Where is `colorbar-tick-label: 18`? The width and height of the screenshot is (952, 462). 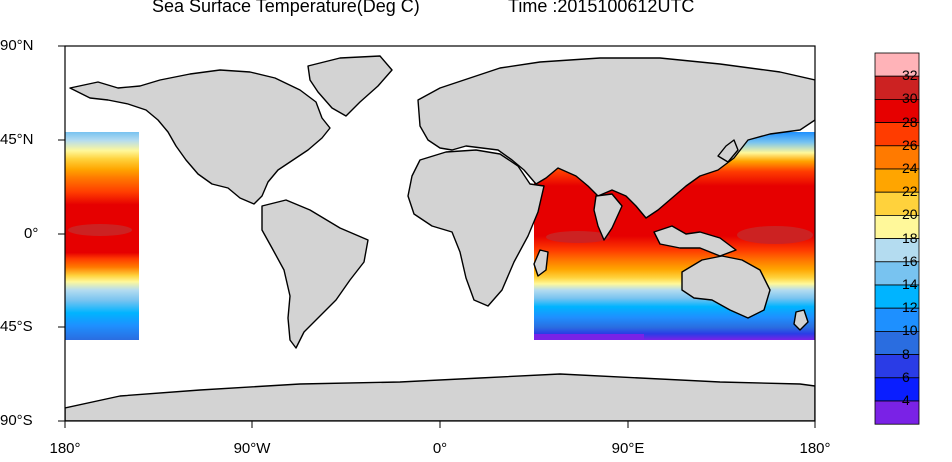
colorbar-tick-label: 18 is located at coordinates (910, 237).